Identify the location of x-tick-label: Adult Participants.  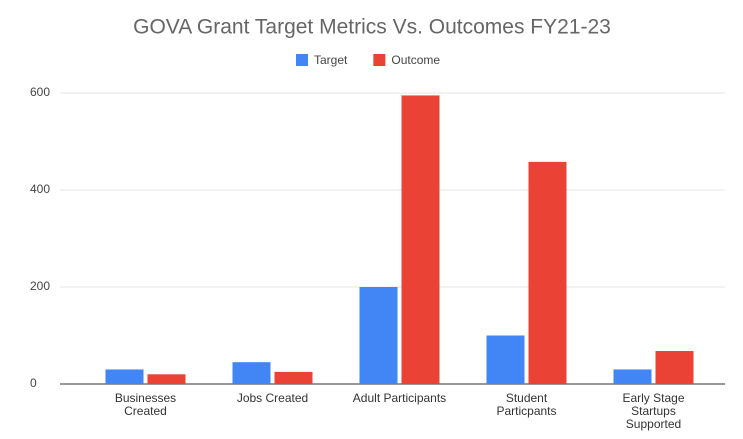
(399, 398).